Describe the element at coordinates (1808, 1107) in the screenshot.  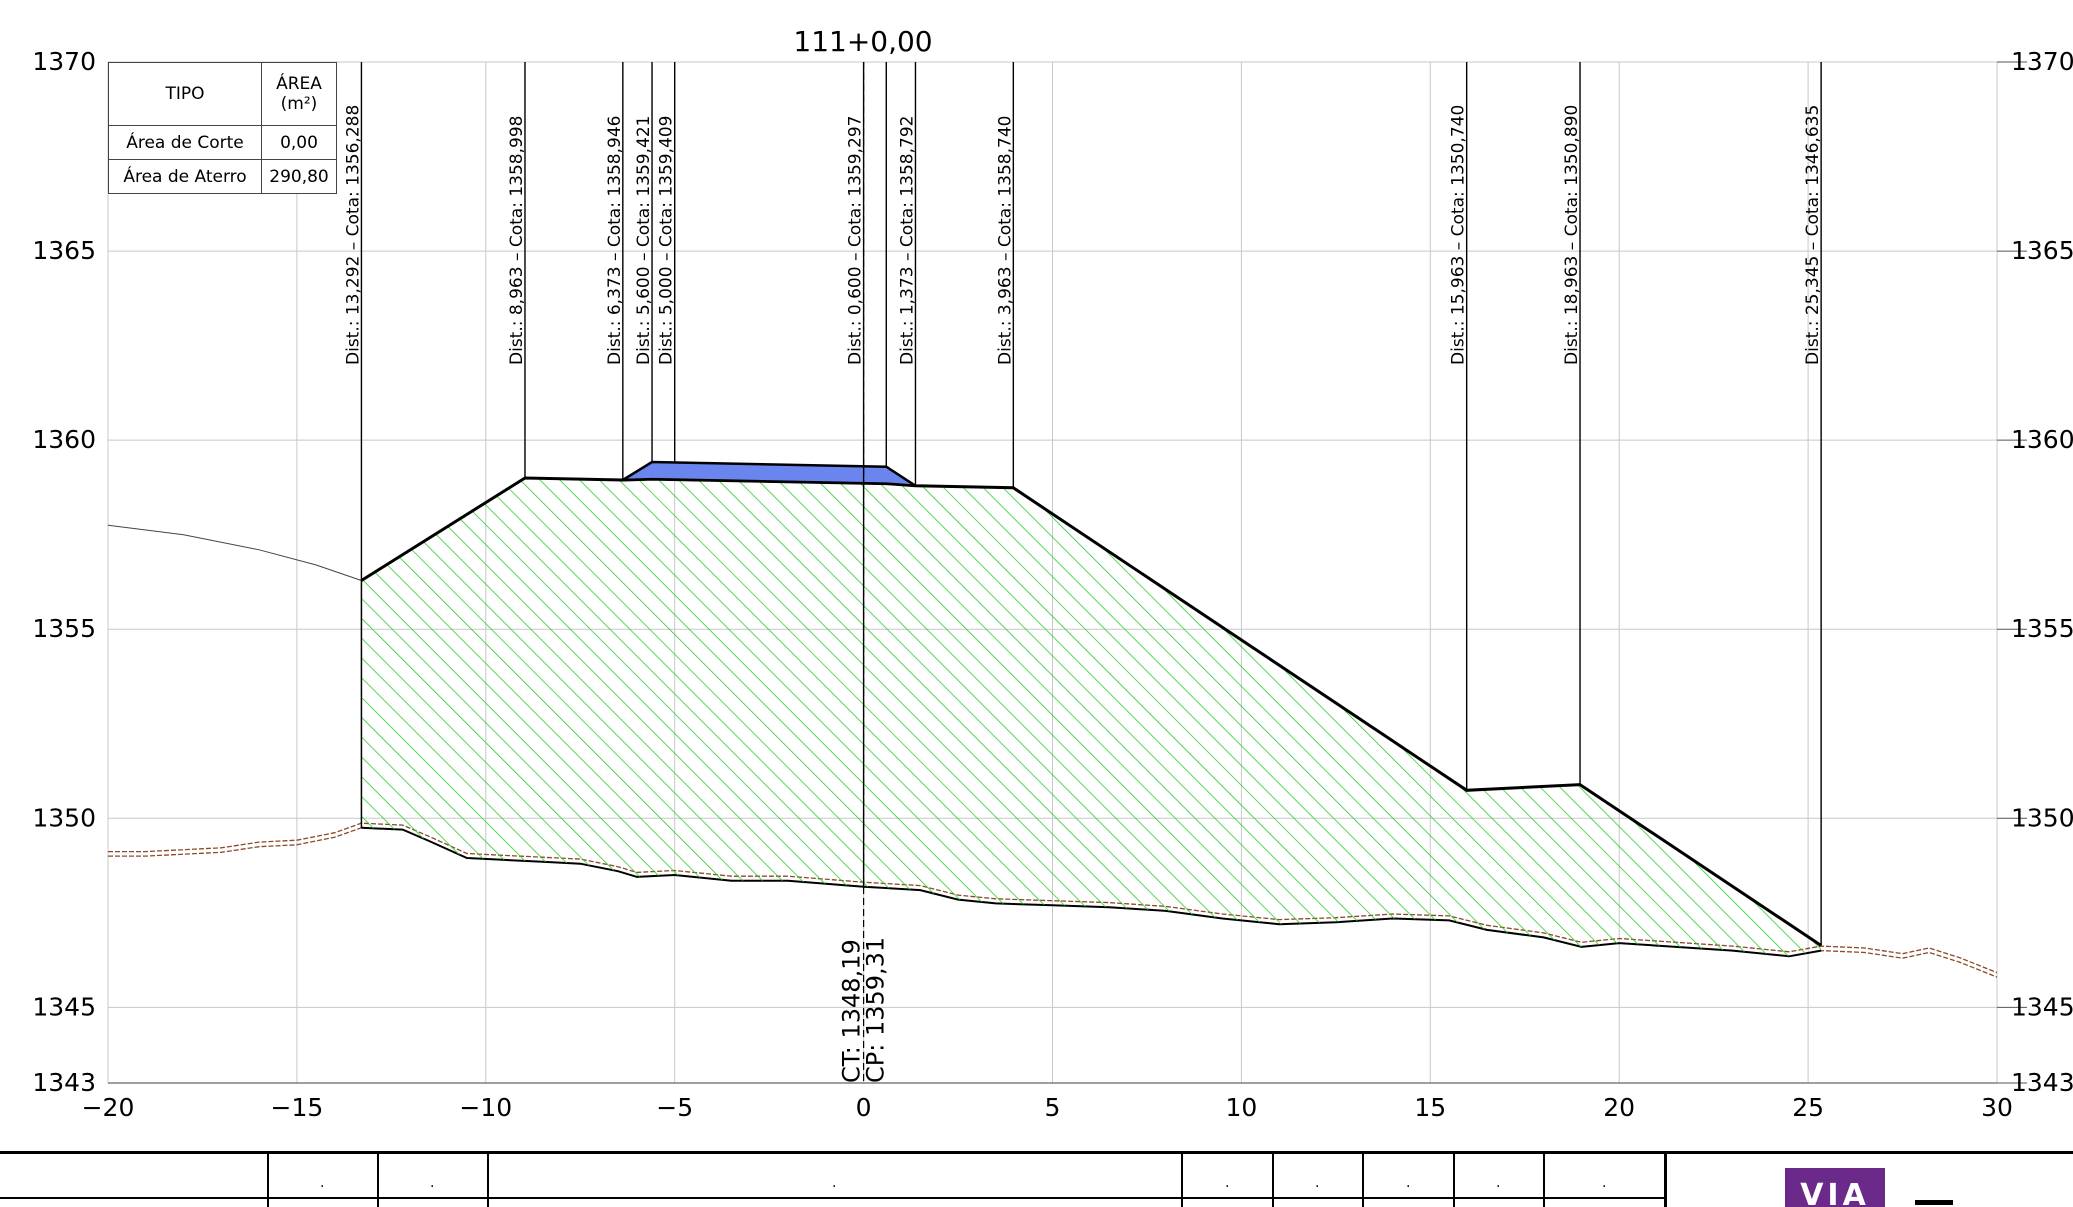
I see `x-tick-label: 25` at that location.